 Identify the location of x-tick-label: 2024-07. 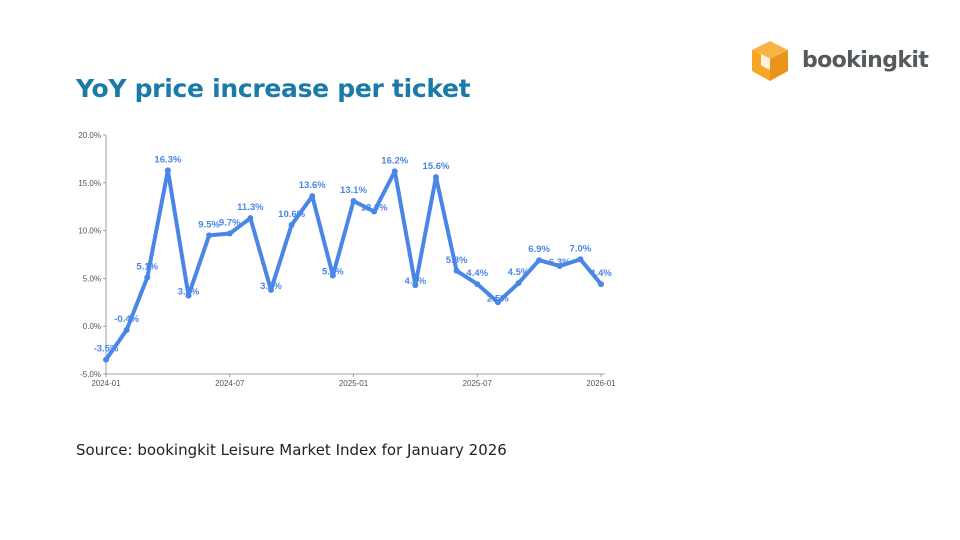
(230, 383).